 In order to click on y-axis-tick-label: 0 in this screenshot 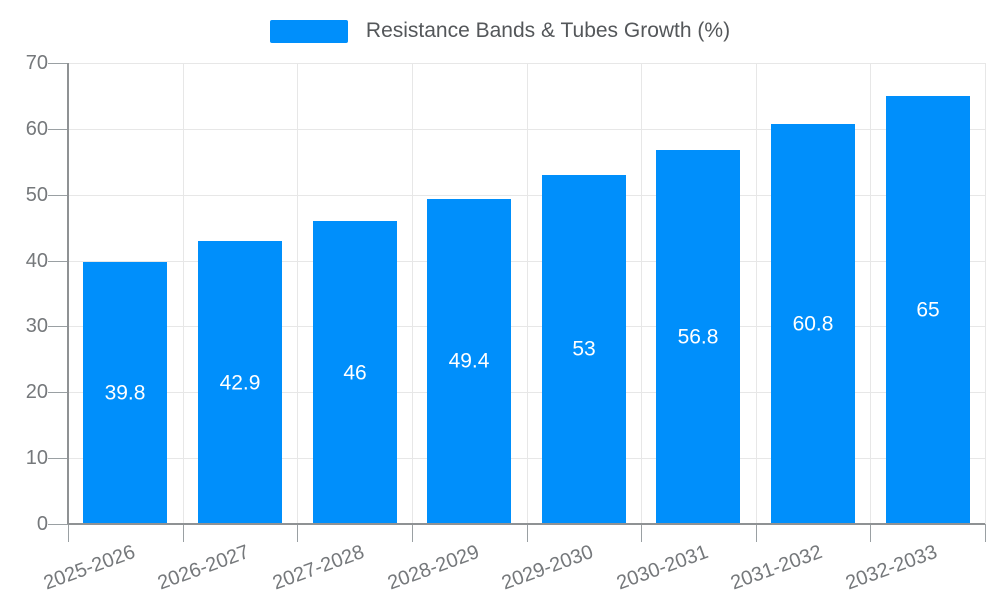, I will do `click(42, 524)`.